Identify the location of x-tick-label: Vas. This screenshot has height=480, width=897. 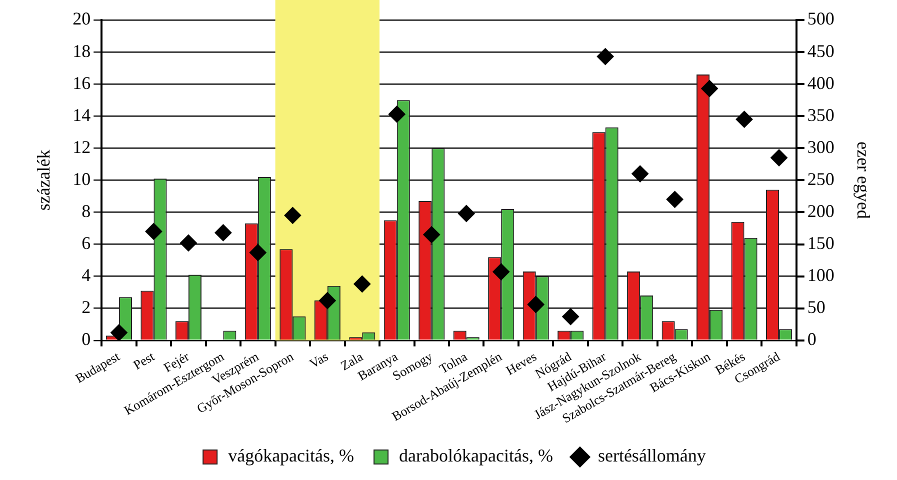
(318, 360).